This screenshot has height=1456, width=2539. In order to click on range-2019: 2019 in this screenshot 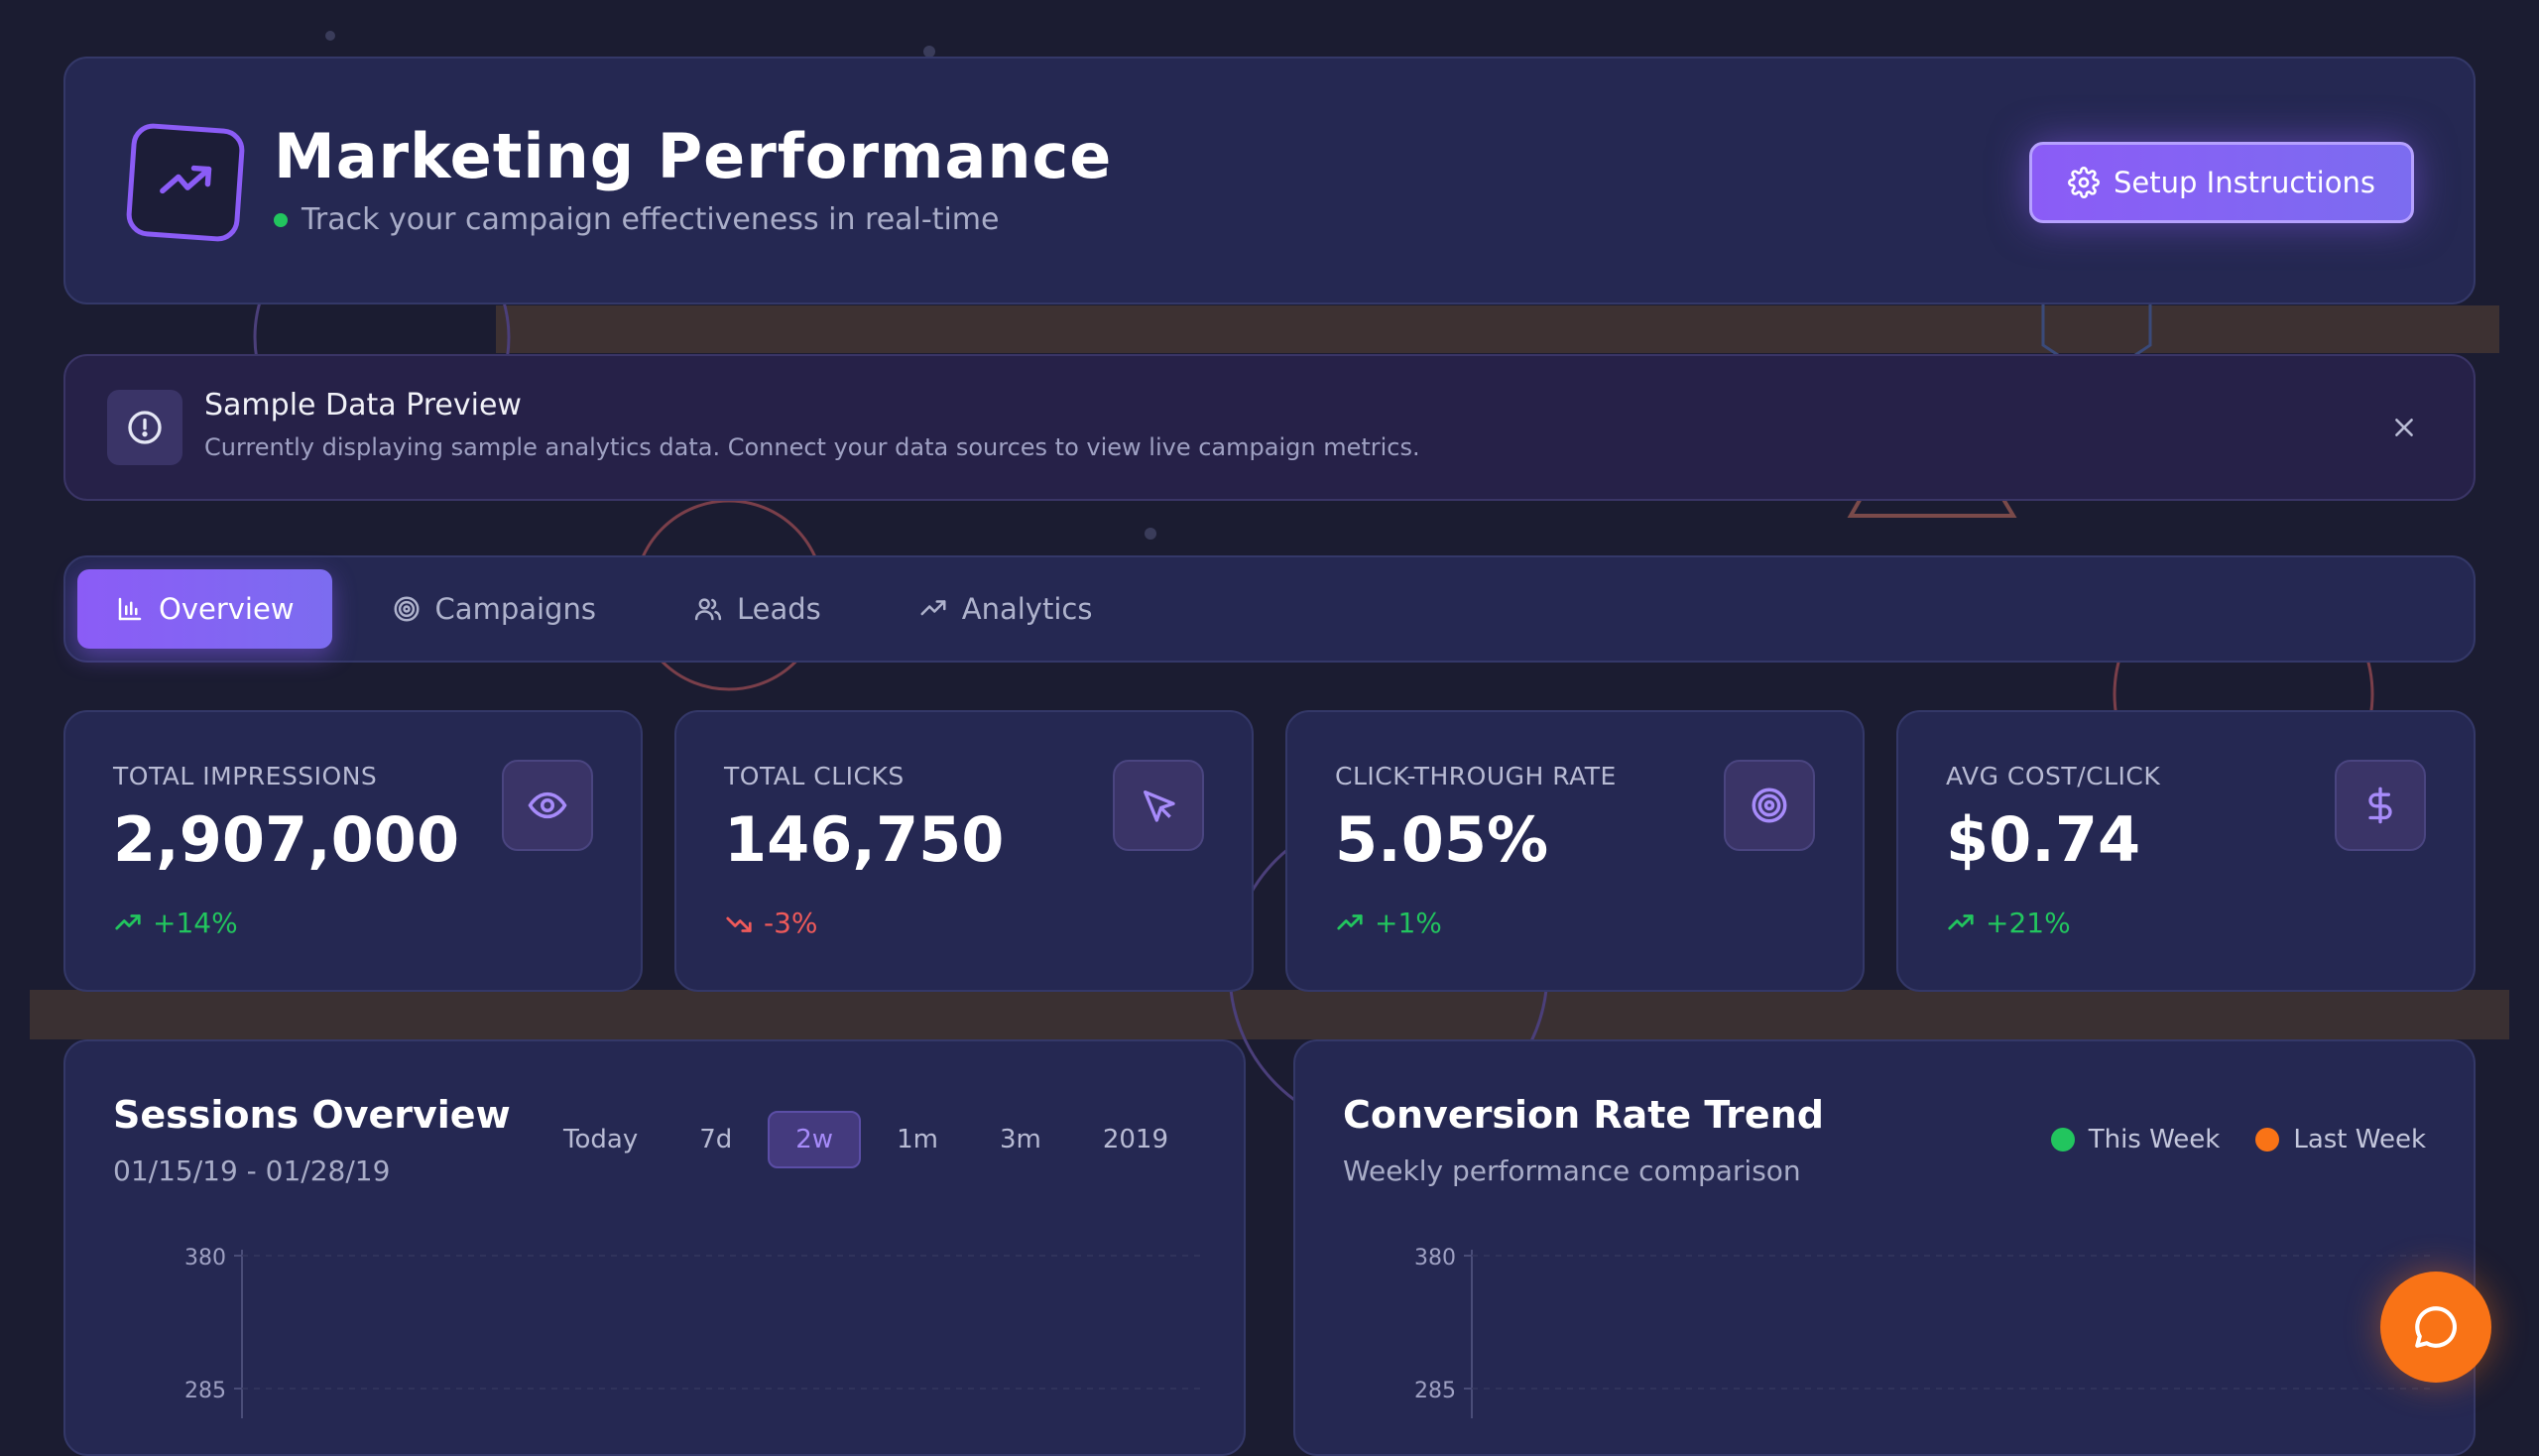, I will do `click(1135, 1139)`.